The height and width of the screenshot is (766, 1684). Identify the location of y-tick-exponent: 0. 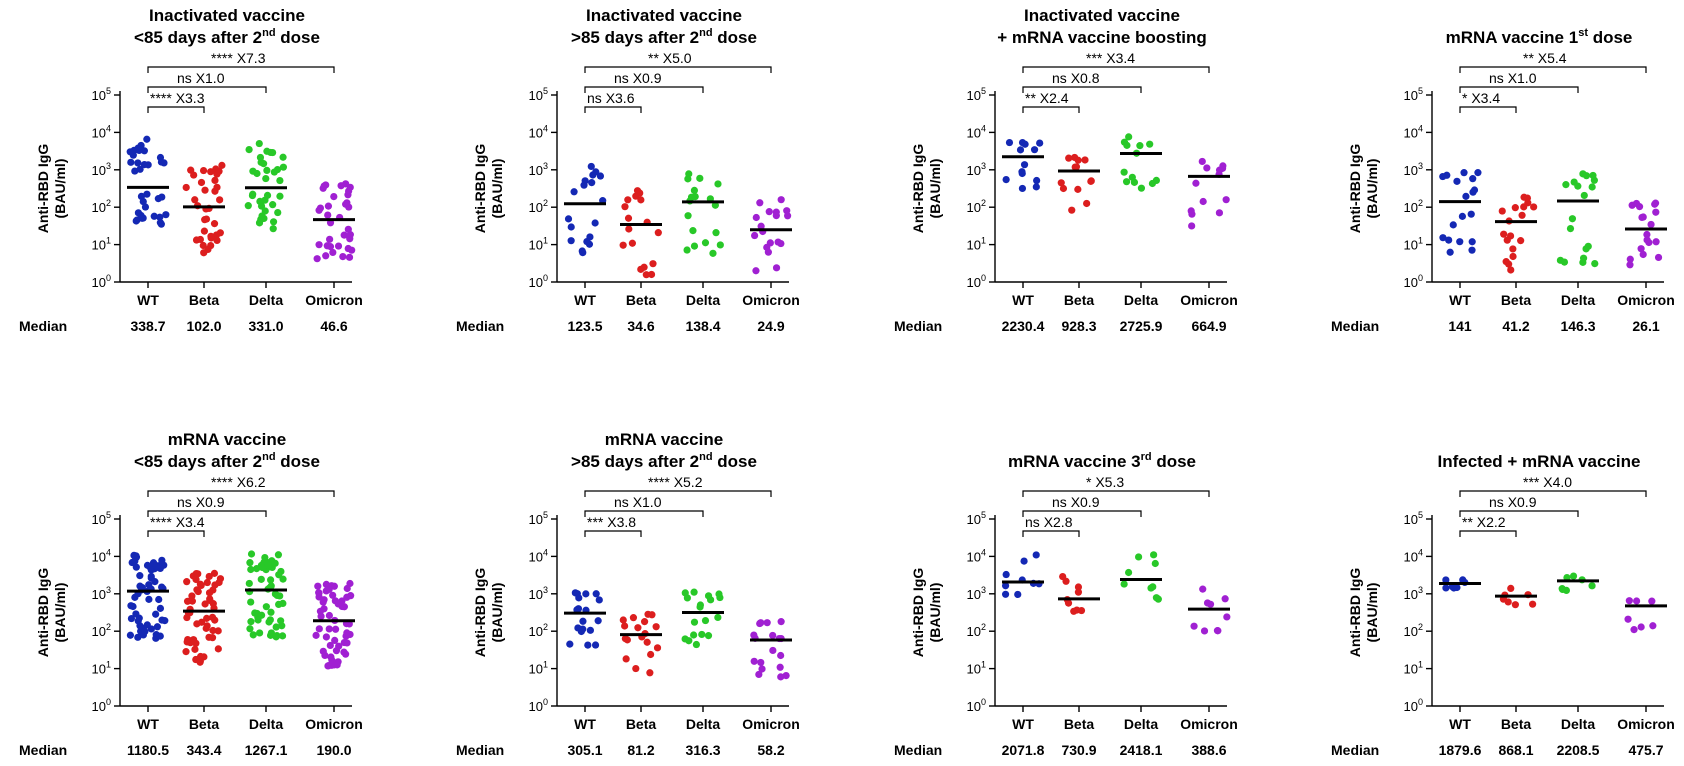
(983, 278).